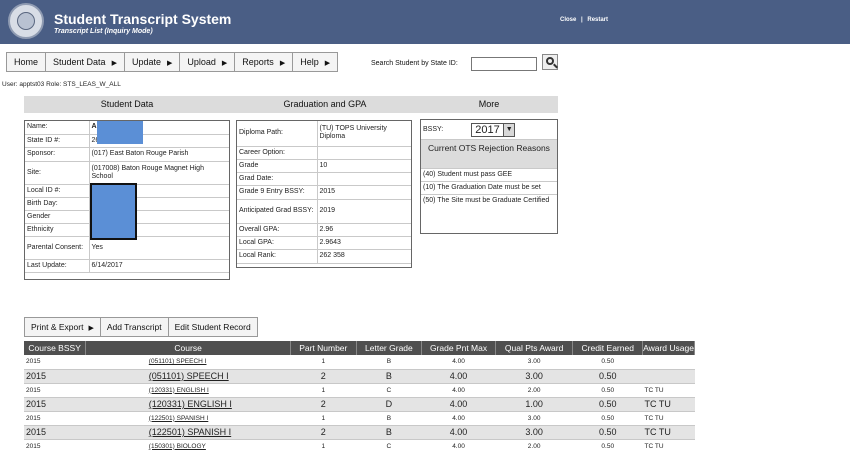 The width and height of the screenshot is (850, 460). Describe the element at coordinates (55, 348) in the screenshot. I see `column-header-course-bssy: Course BSSY` at that location.